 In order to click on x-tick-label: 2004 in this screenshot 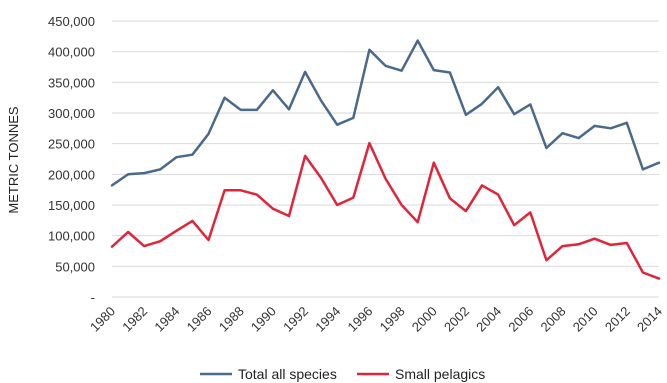, I will do `click(488, 319)`.